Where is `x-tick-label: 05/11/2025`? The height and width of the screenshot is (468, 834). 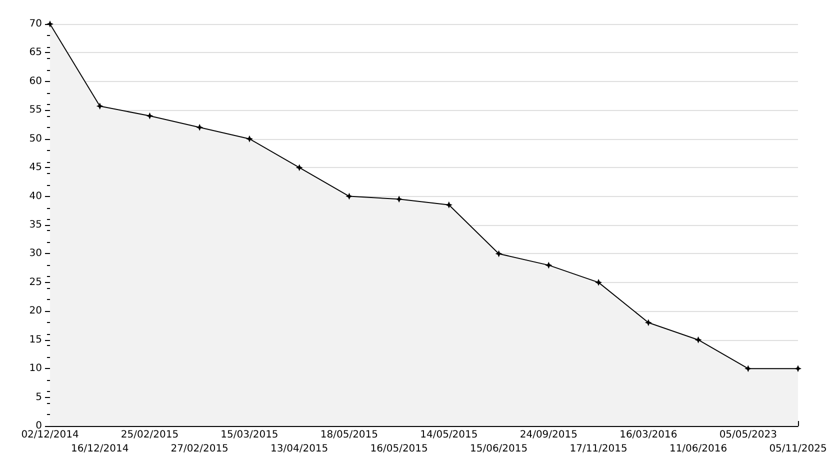
x-tick-label: 05/11/2025 is located at coordinates (798, 449).